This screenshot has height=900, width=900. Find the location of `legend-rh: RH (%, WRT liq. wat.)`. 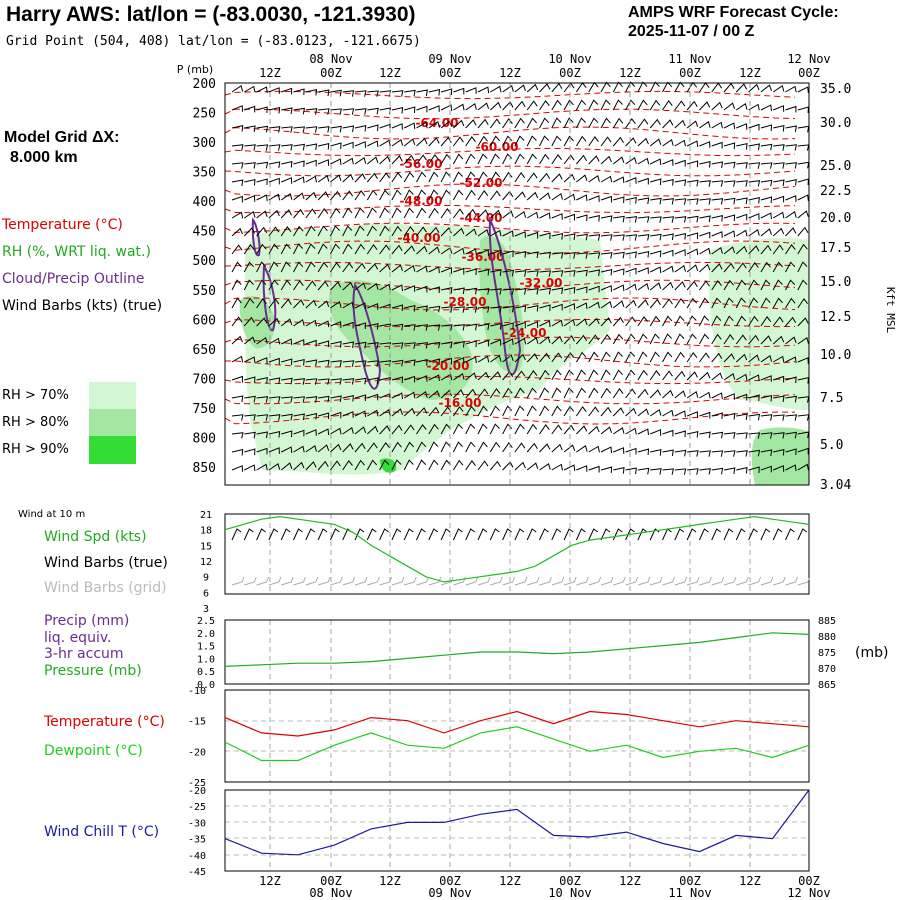

legend-rh: RH (%, WRT liq. wat.) is located at coordinates (76, 252).